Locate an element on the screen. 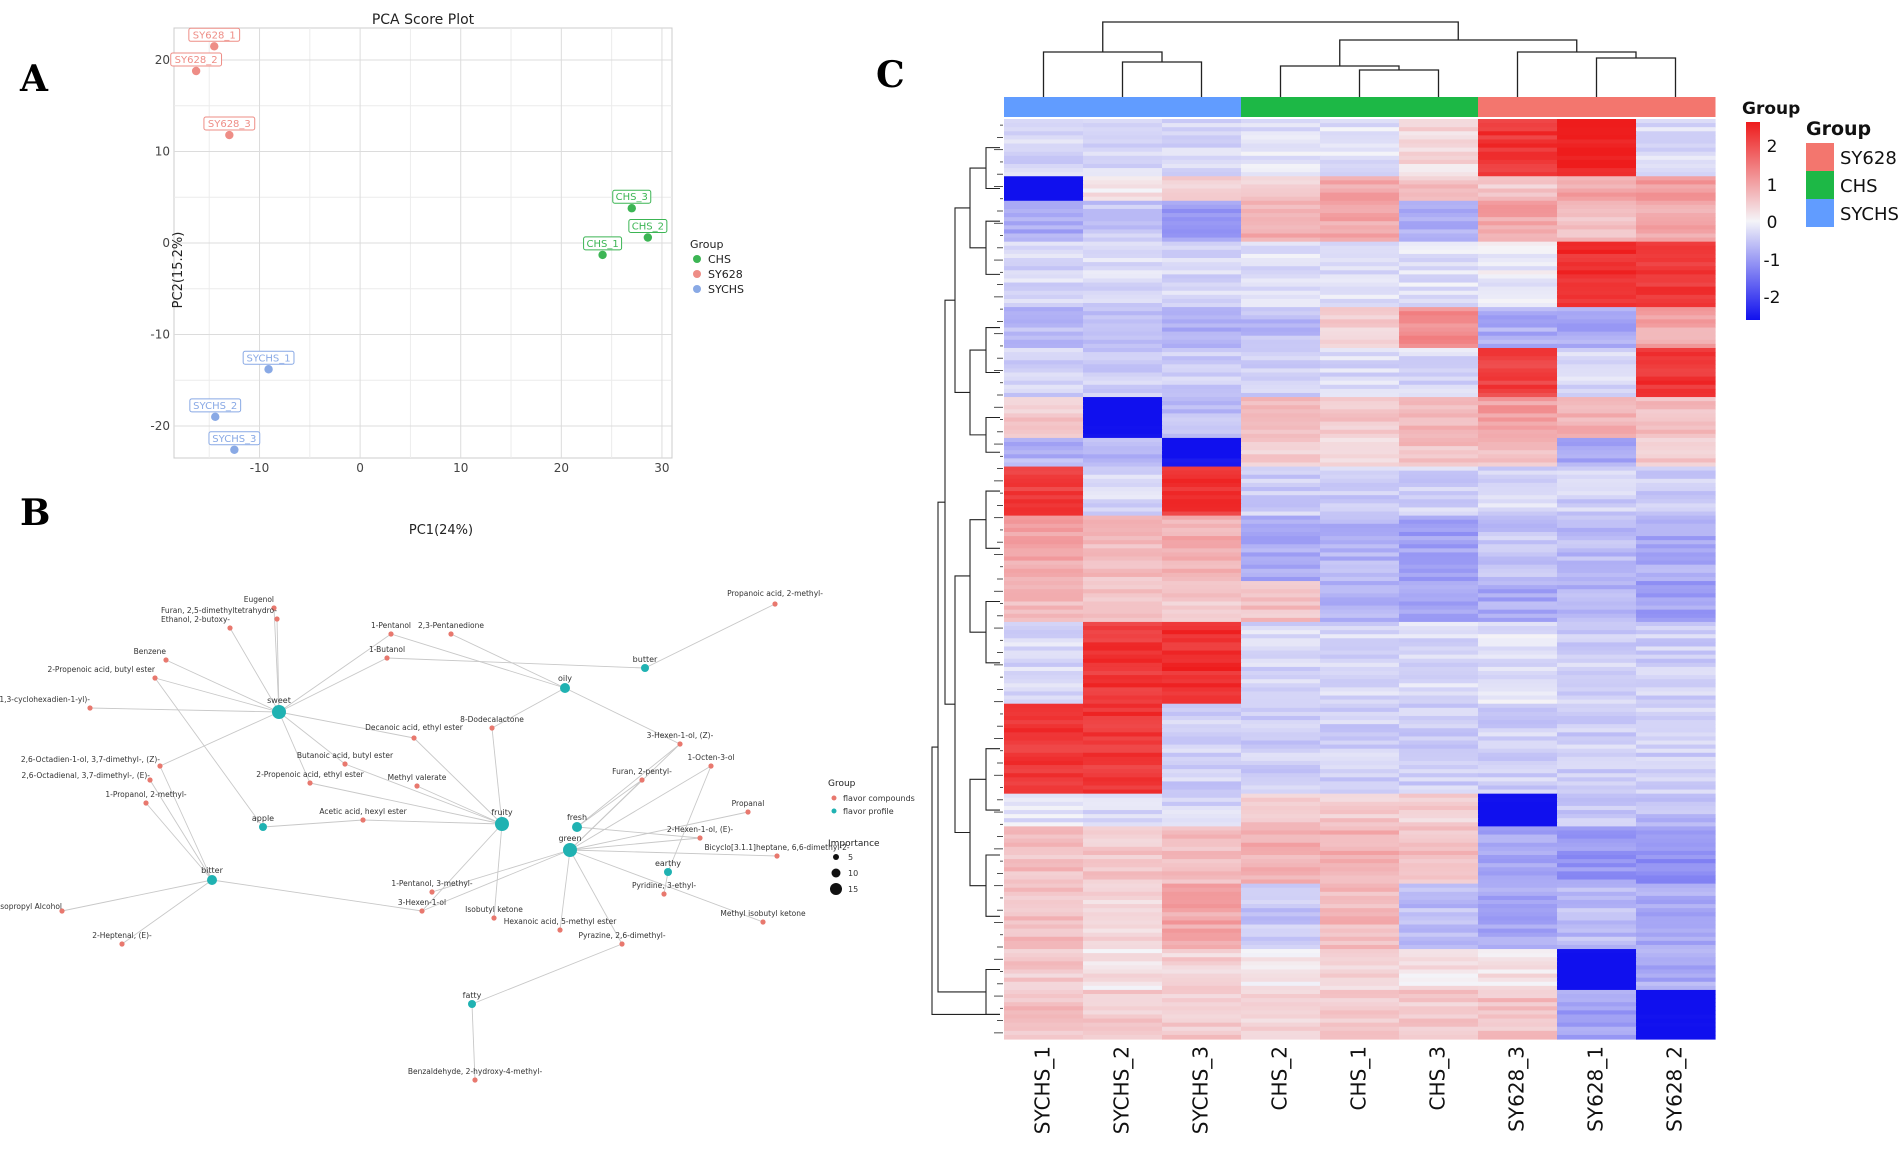 Image resolution: width=1902 pixels, height=1151 pixels. network-edge is located at coordinates (423, 794).